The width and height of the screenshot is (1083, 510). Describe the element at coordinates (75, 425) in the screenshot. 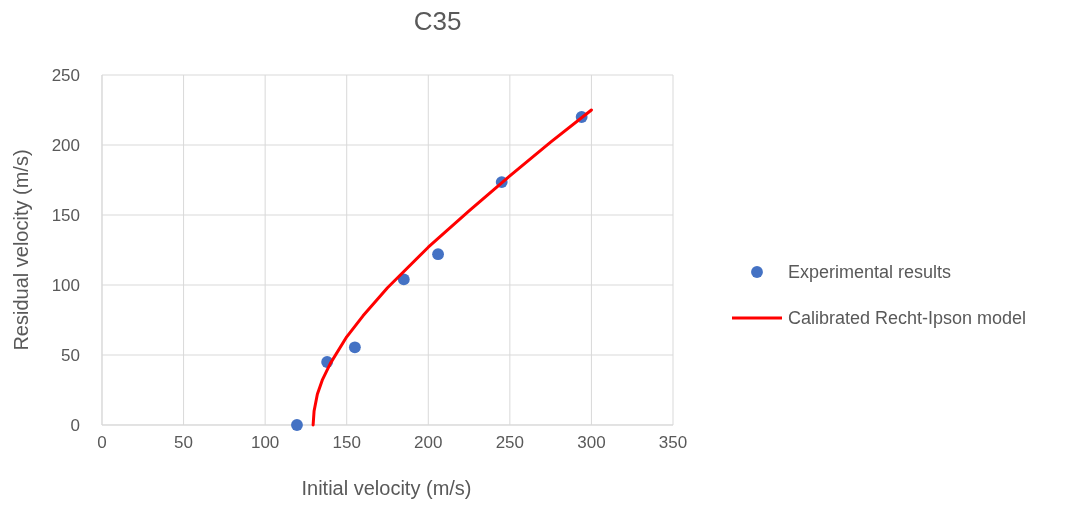

I see `y-tick-label: 0` at that location.